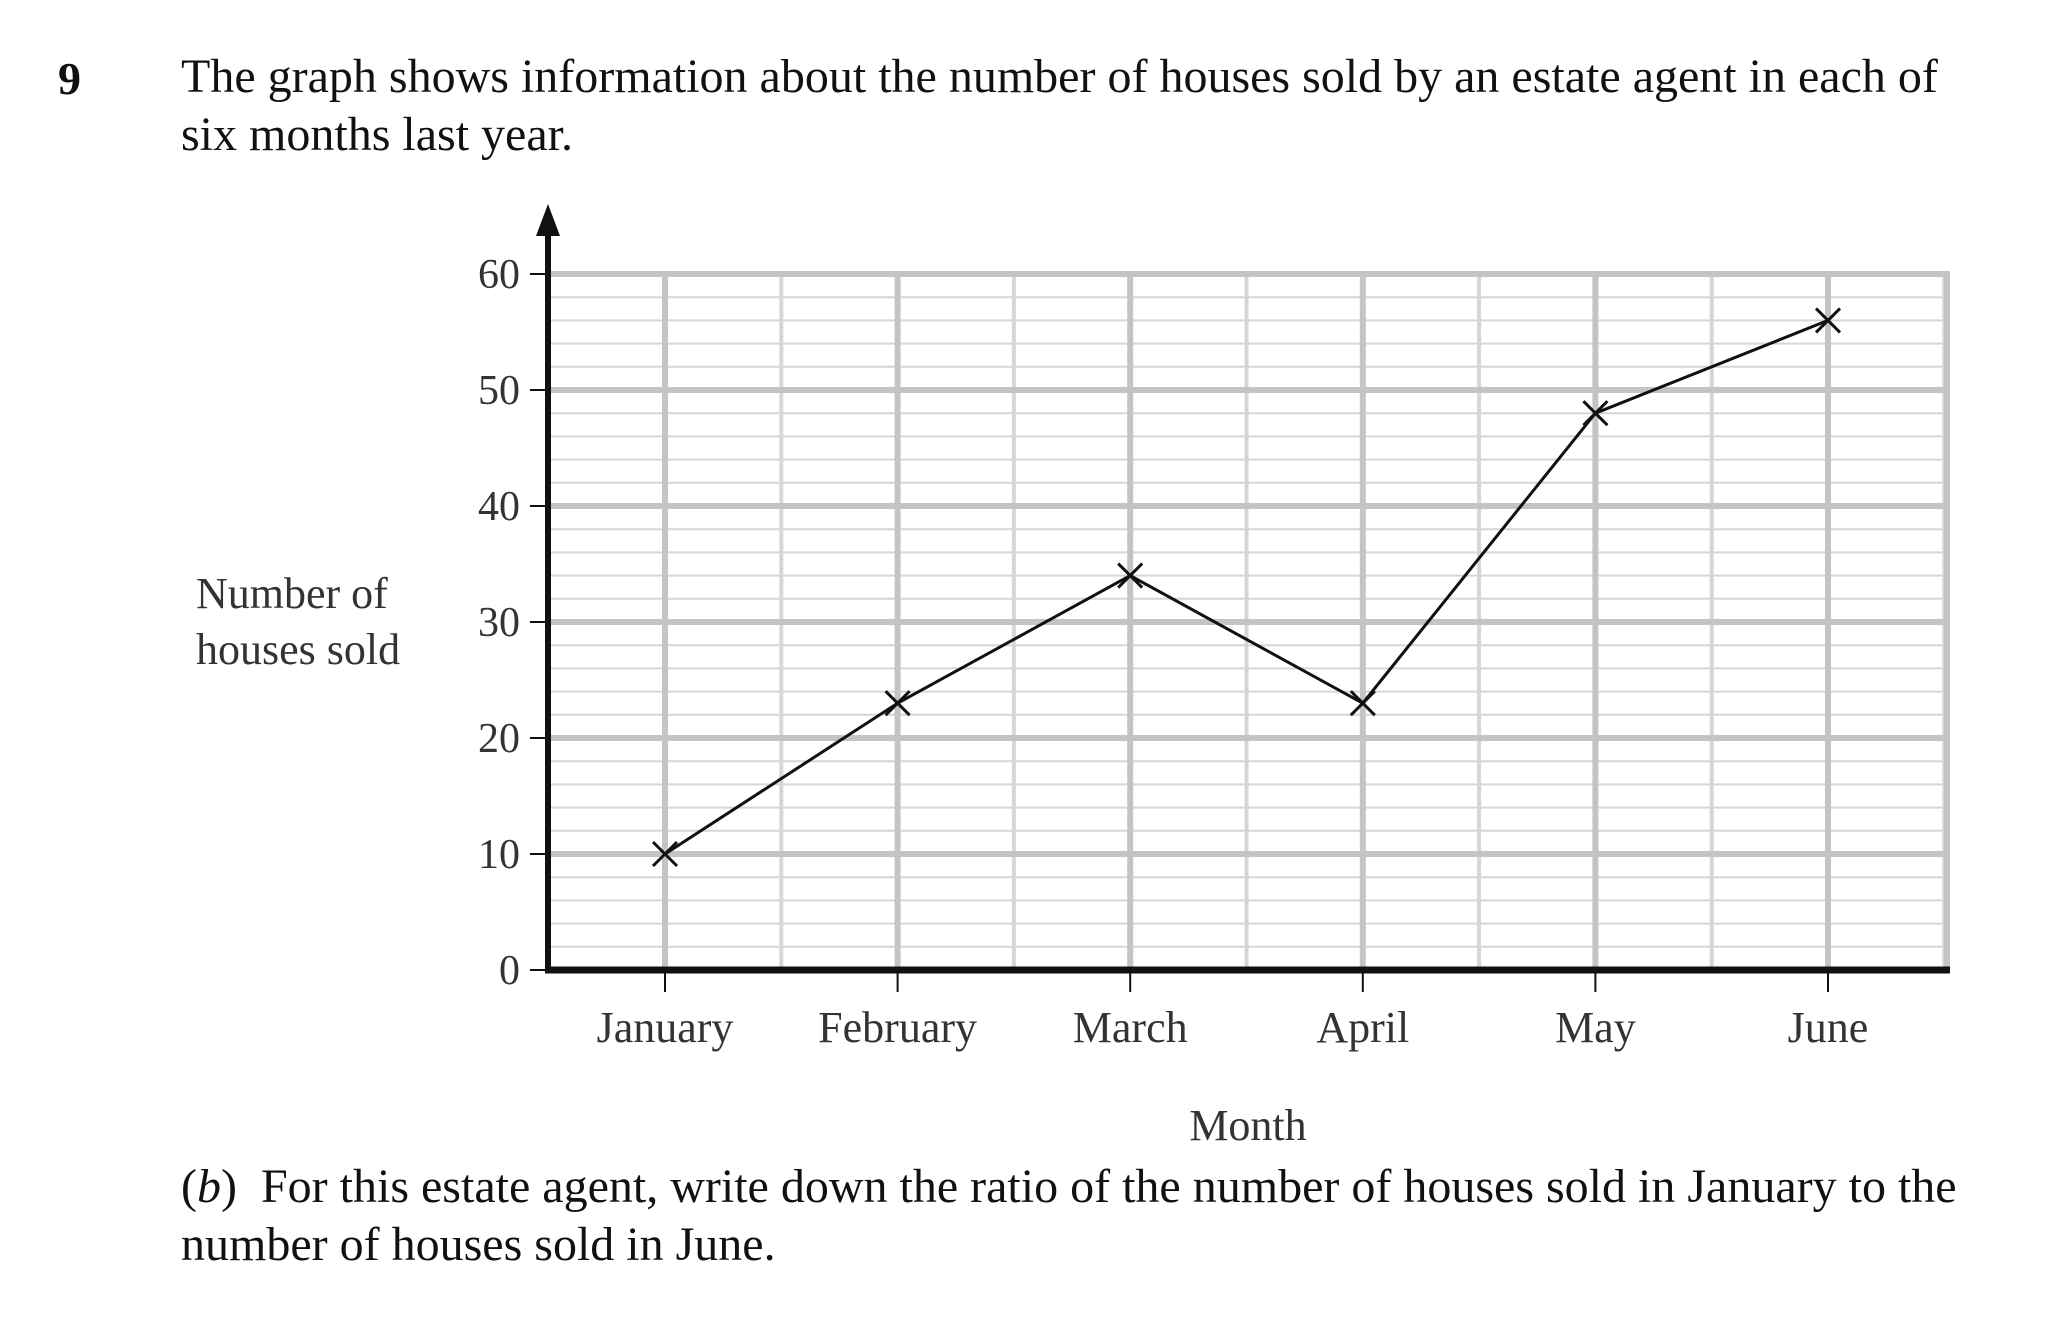  What do you see at coordinates (298, 649) in the screenshot?
I see `y-axis-label-line-2: houses sold` at bounding box center [298, 649].